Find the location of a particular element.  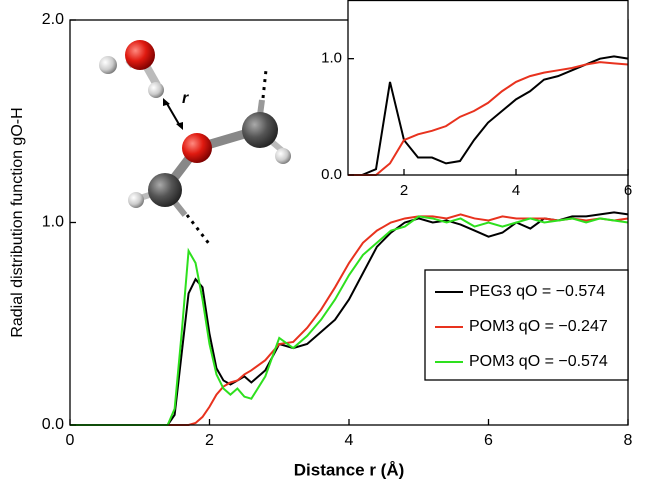

x-axis-label: Distance r (Å) is located at coordinates (349, 469).